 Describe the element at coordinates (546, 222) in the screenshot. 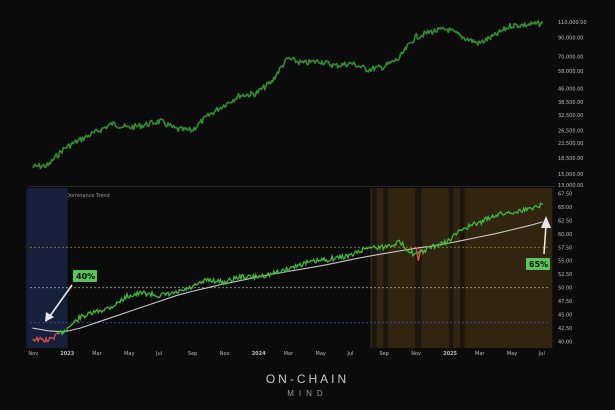

I see `callout-end-arrow-head` at that location.